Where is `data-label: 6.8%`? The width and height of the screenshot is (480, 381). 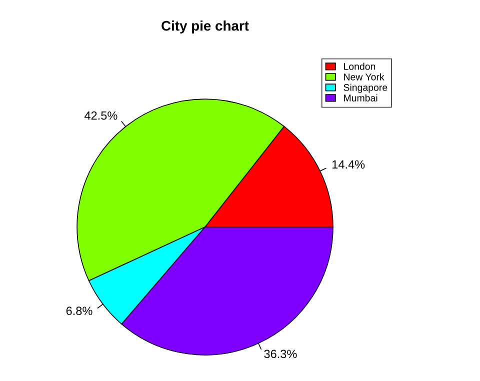 data-label: 6.8% is located at coordinates (79, 311).